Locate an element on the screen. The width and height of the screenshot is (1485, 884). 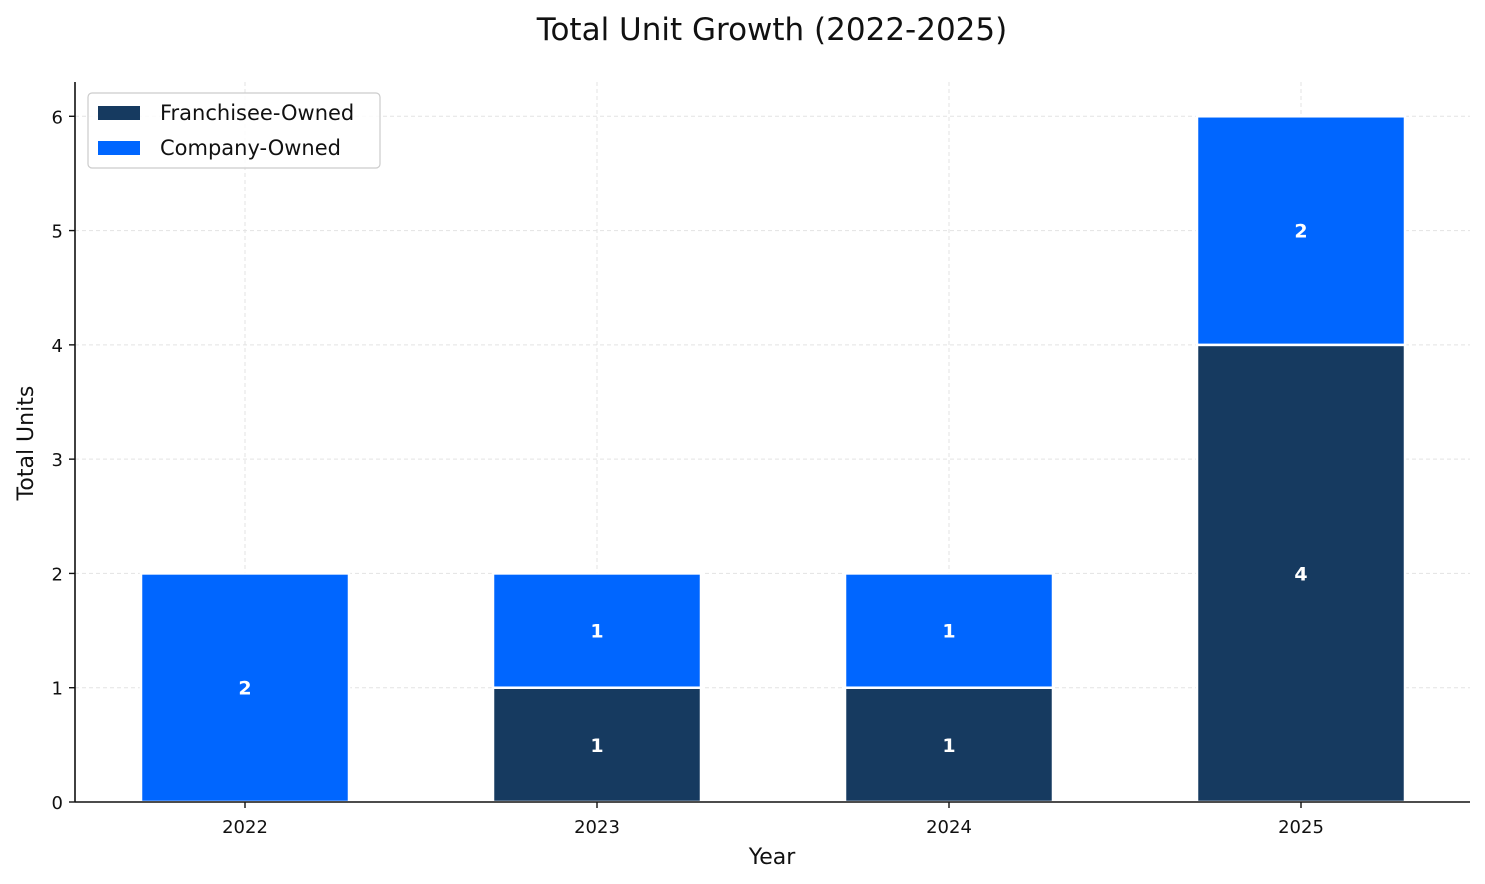
bar-data-label: 4 is located at coordinates (1300, 574).